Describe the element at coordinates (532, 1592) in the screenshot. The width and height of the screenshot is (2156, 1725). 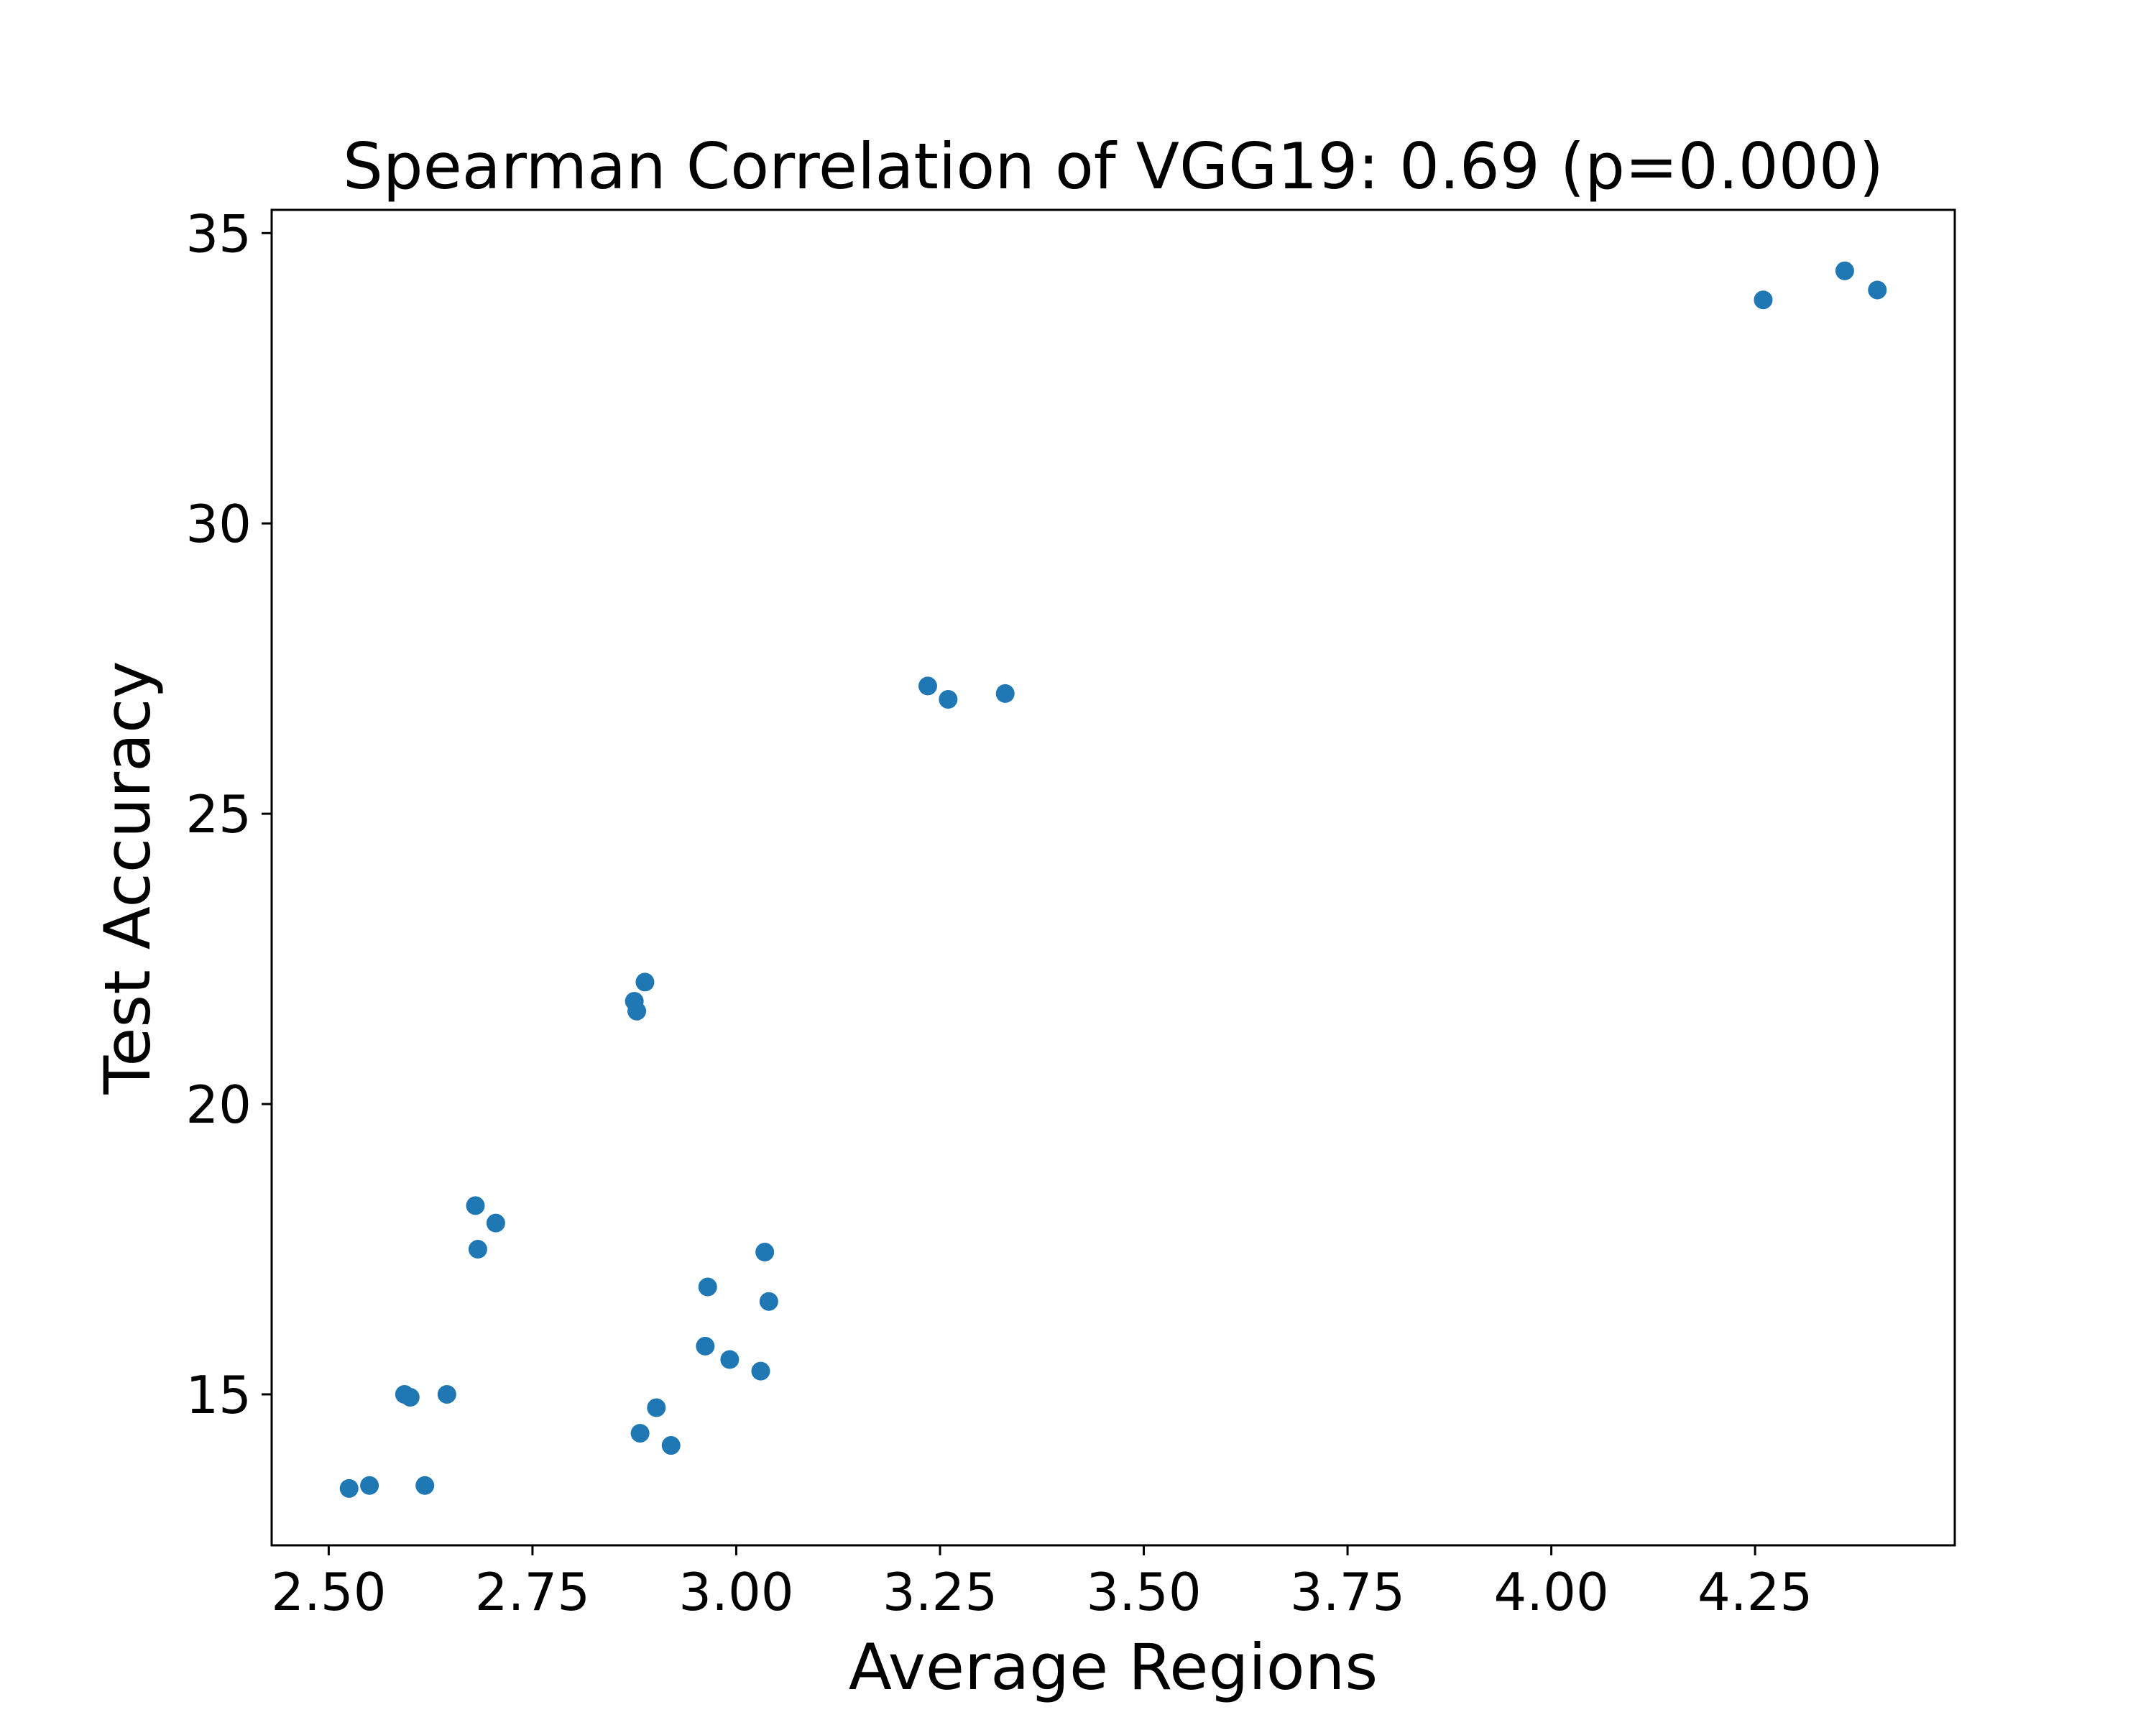
I see `x-tick-label: 2.75` at that location.